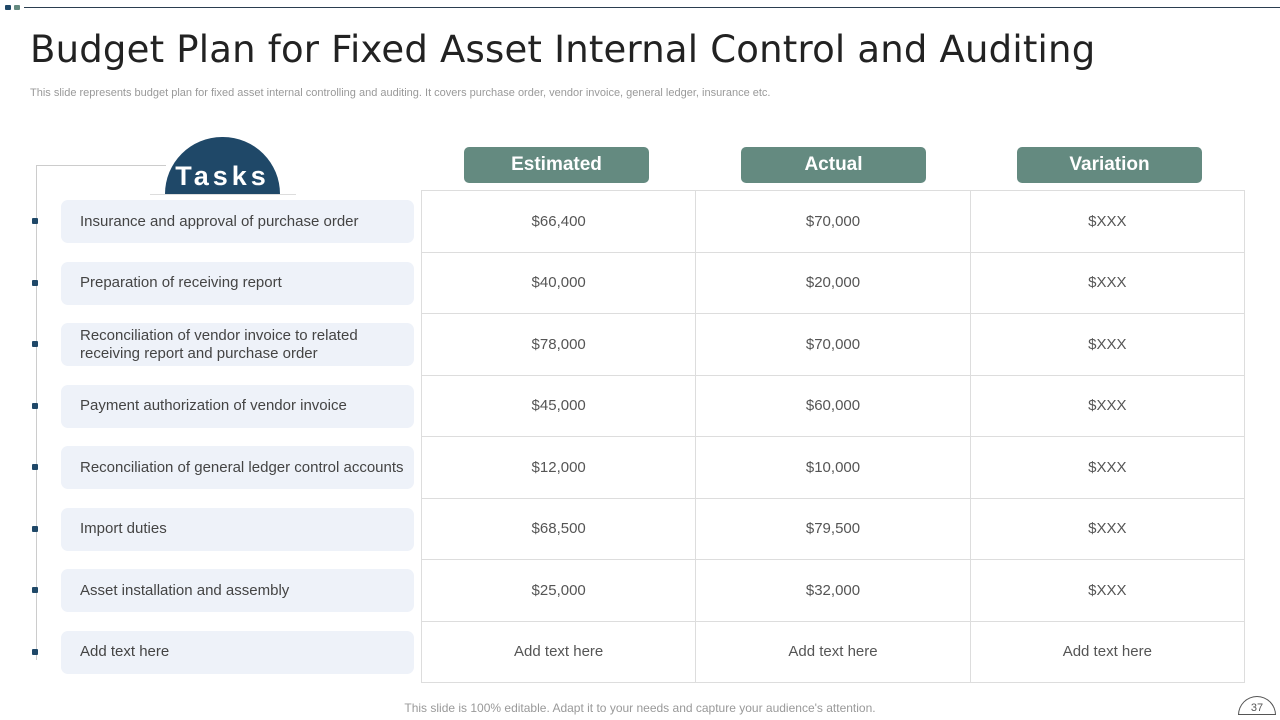  I want to click on actual-cell: $10,000, so click(833, 467).